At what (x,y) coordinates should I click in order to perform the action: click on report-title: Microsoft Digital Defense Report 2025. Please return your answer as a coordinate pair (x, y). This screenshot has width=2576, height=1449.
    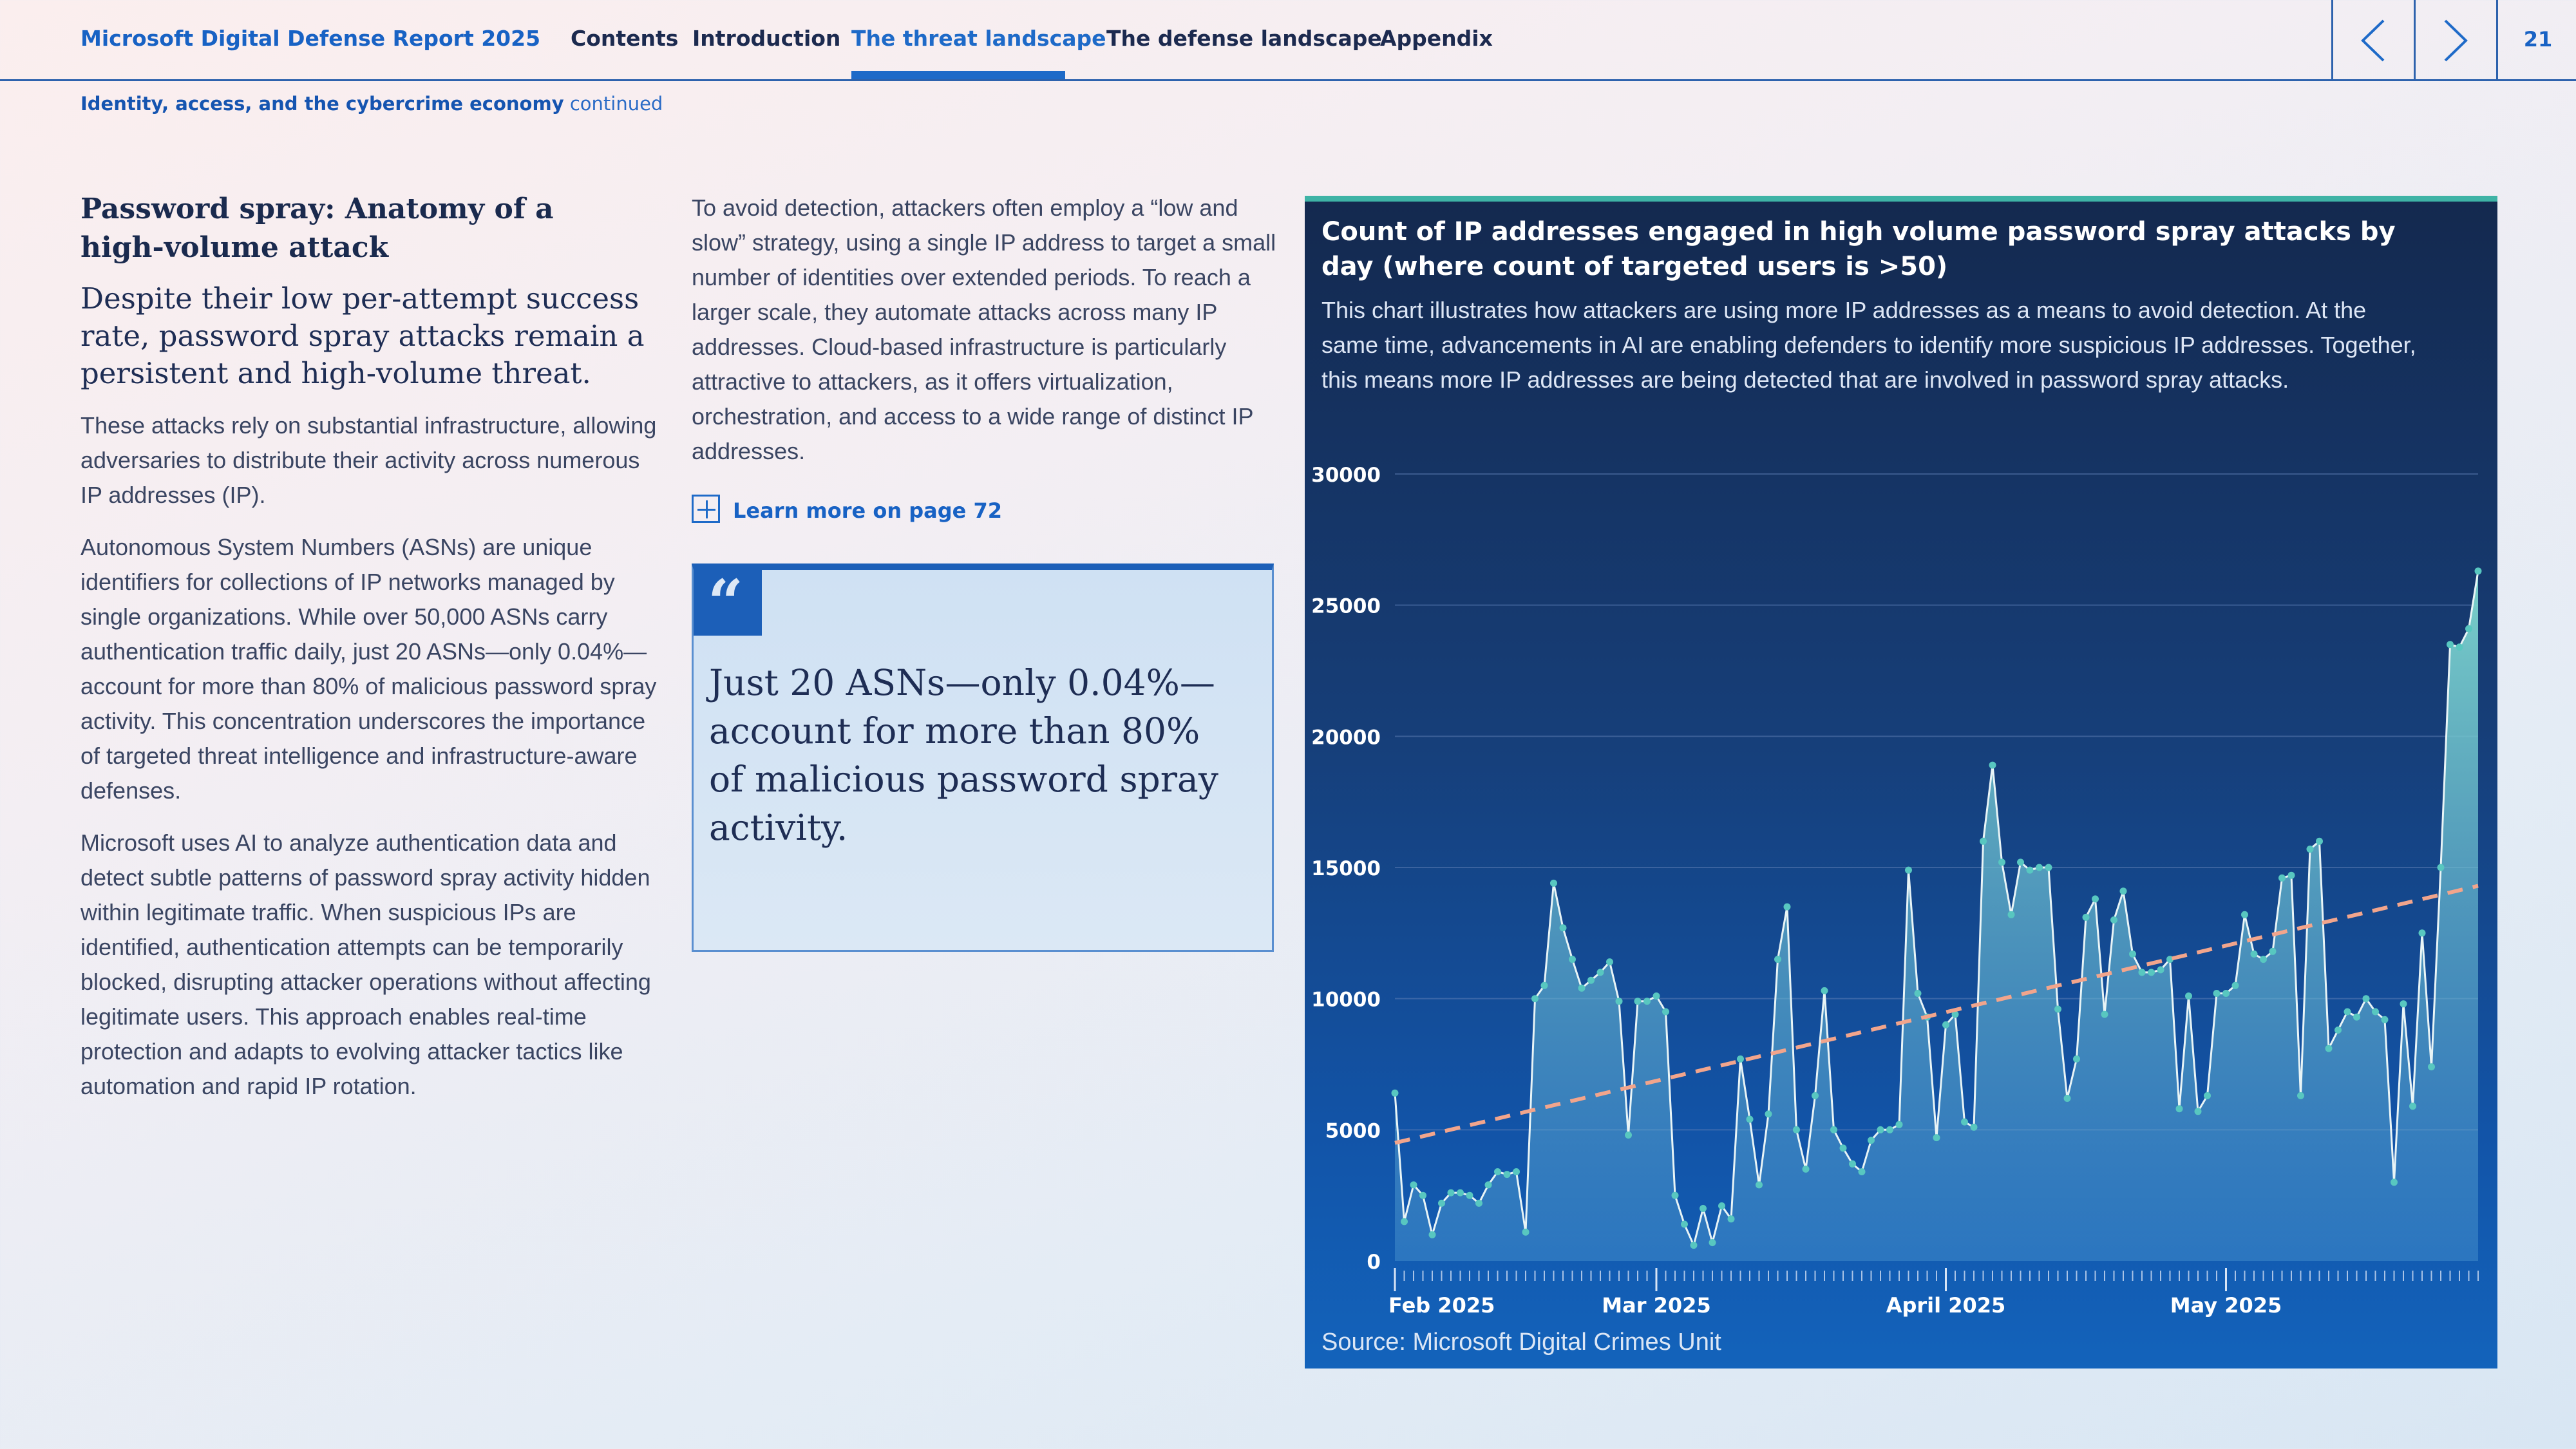
    Looking at the image, I should click on (310, 38).